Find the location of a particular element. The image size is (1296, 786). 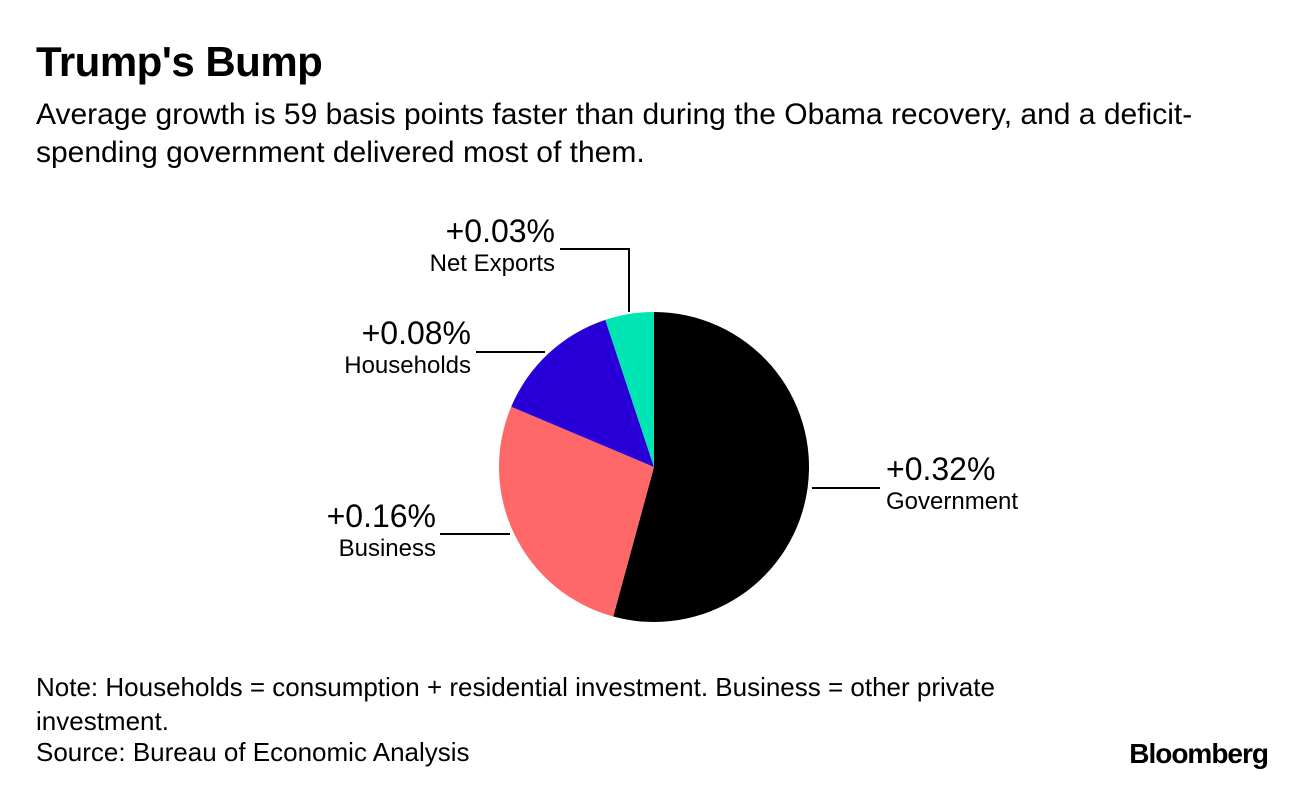

chart-source: Source: Bureau of Economic Analysis is located at coordinates (253, 752).